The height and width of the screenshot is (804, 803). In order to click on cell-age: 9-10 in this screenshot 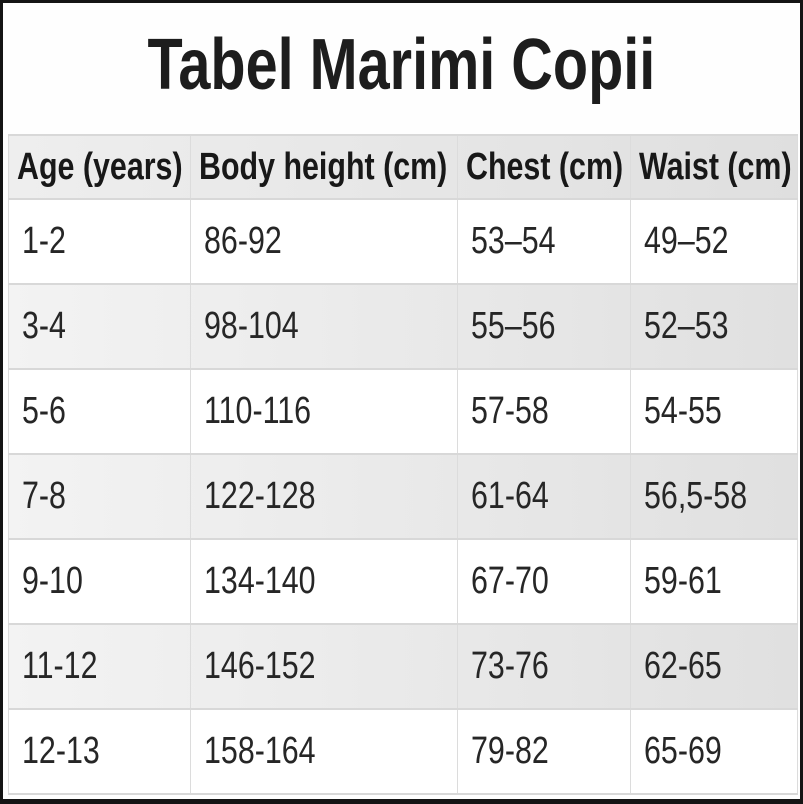, I will do `click(99, 581)`.